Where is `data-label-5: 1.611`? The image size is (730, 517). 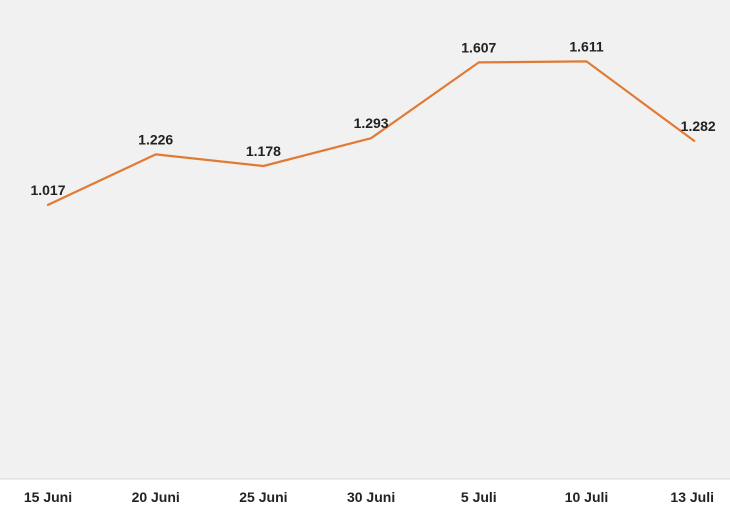
data-label-5: 1.611 is located at coordinates (586, 46).